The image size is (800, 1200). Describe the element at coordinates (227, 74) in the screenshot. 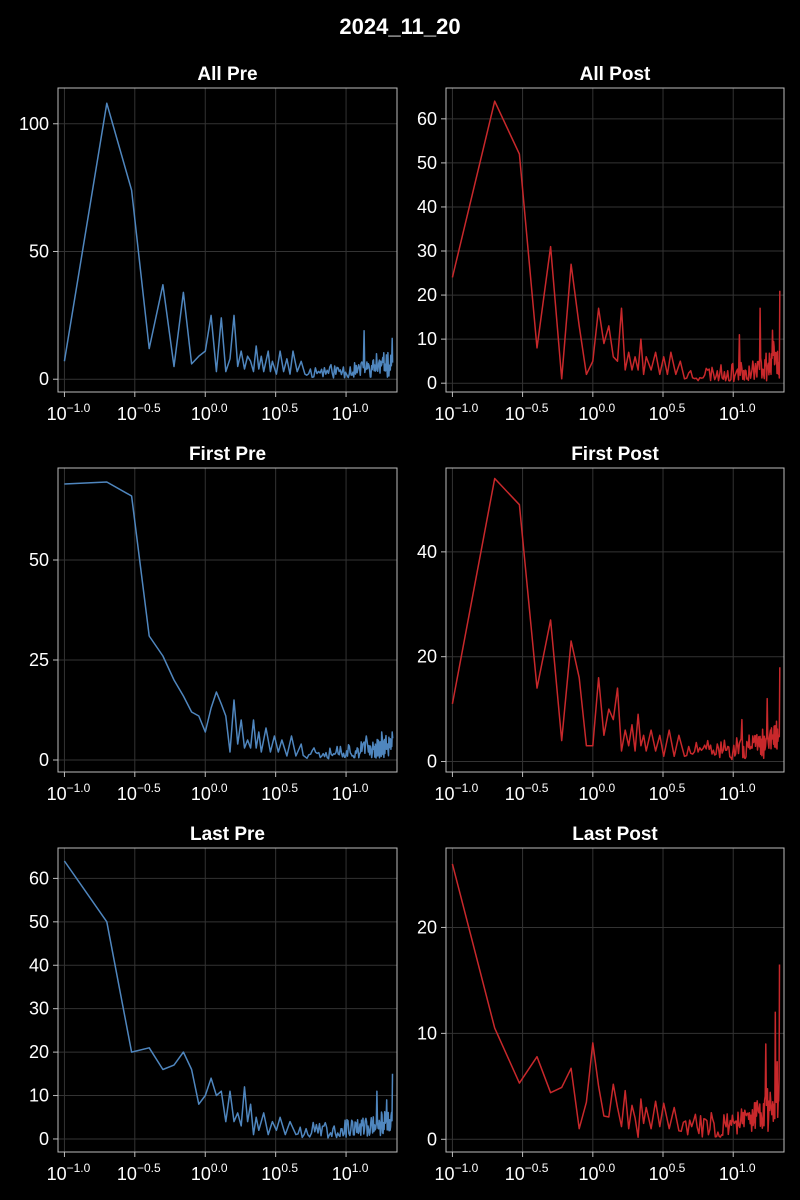

I see `panel-title: All Pre` at that location.